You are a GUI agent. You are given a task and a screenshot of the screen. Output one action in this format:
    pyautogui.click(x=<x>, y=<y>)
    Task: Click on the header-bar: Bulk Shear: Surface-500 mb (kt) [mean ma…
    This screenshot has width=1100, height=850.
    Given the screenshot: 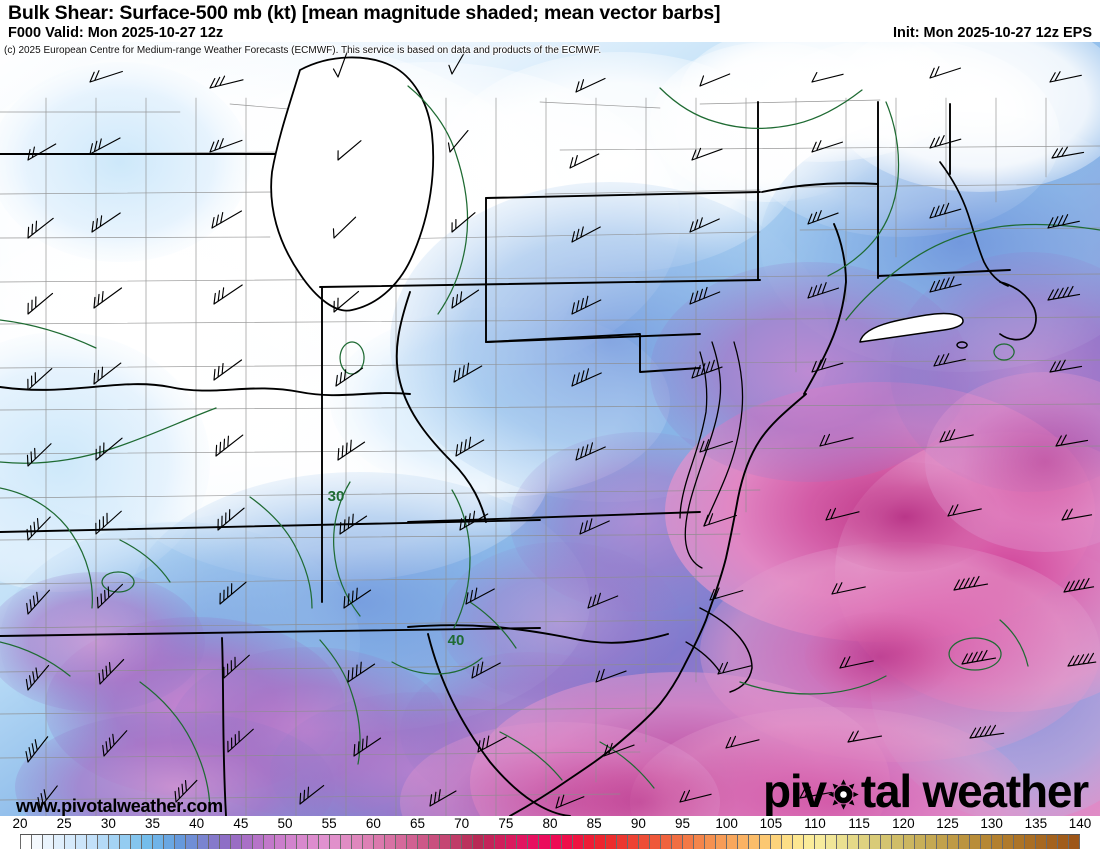 What is the action you would take?
    pyautogui.click(x=550, y=21)
    